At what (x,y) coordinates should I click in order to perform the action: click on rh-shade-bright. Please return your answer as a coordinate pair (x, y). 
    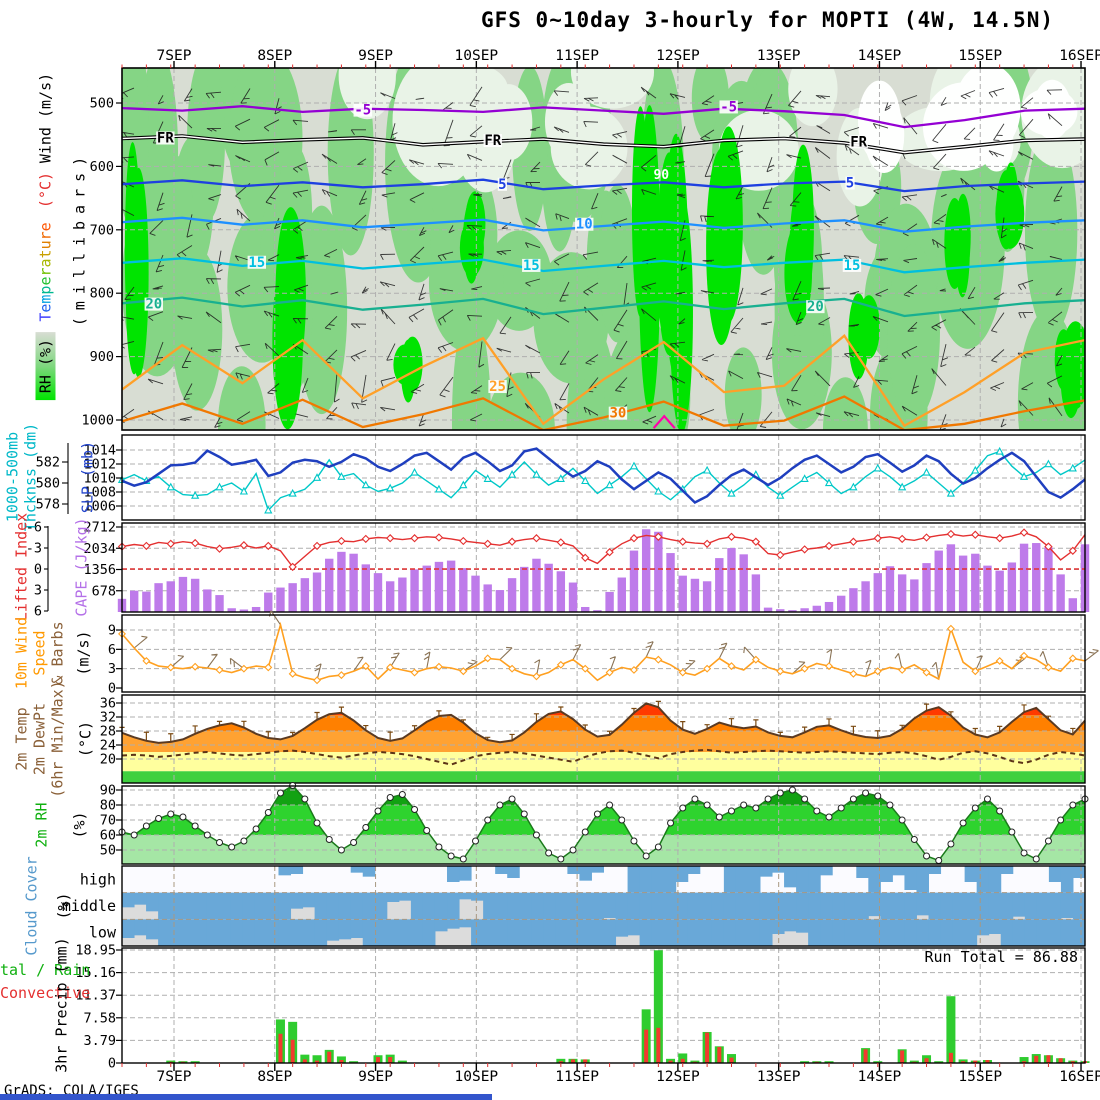
    Looking at the image, I should click on (963, 235).